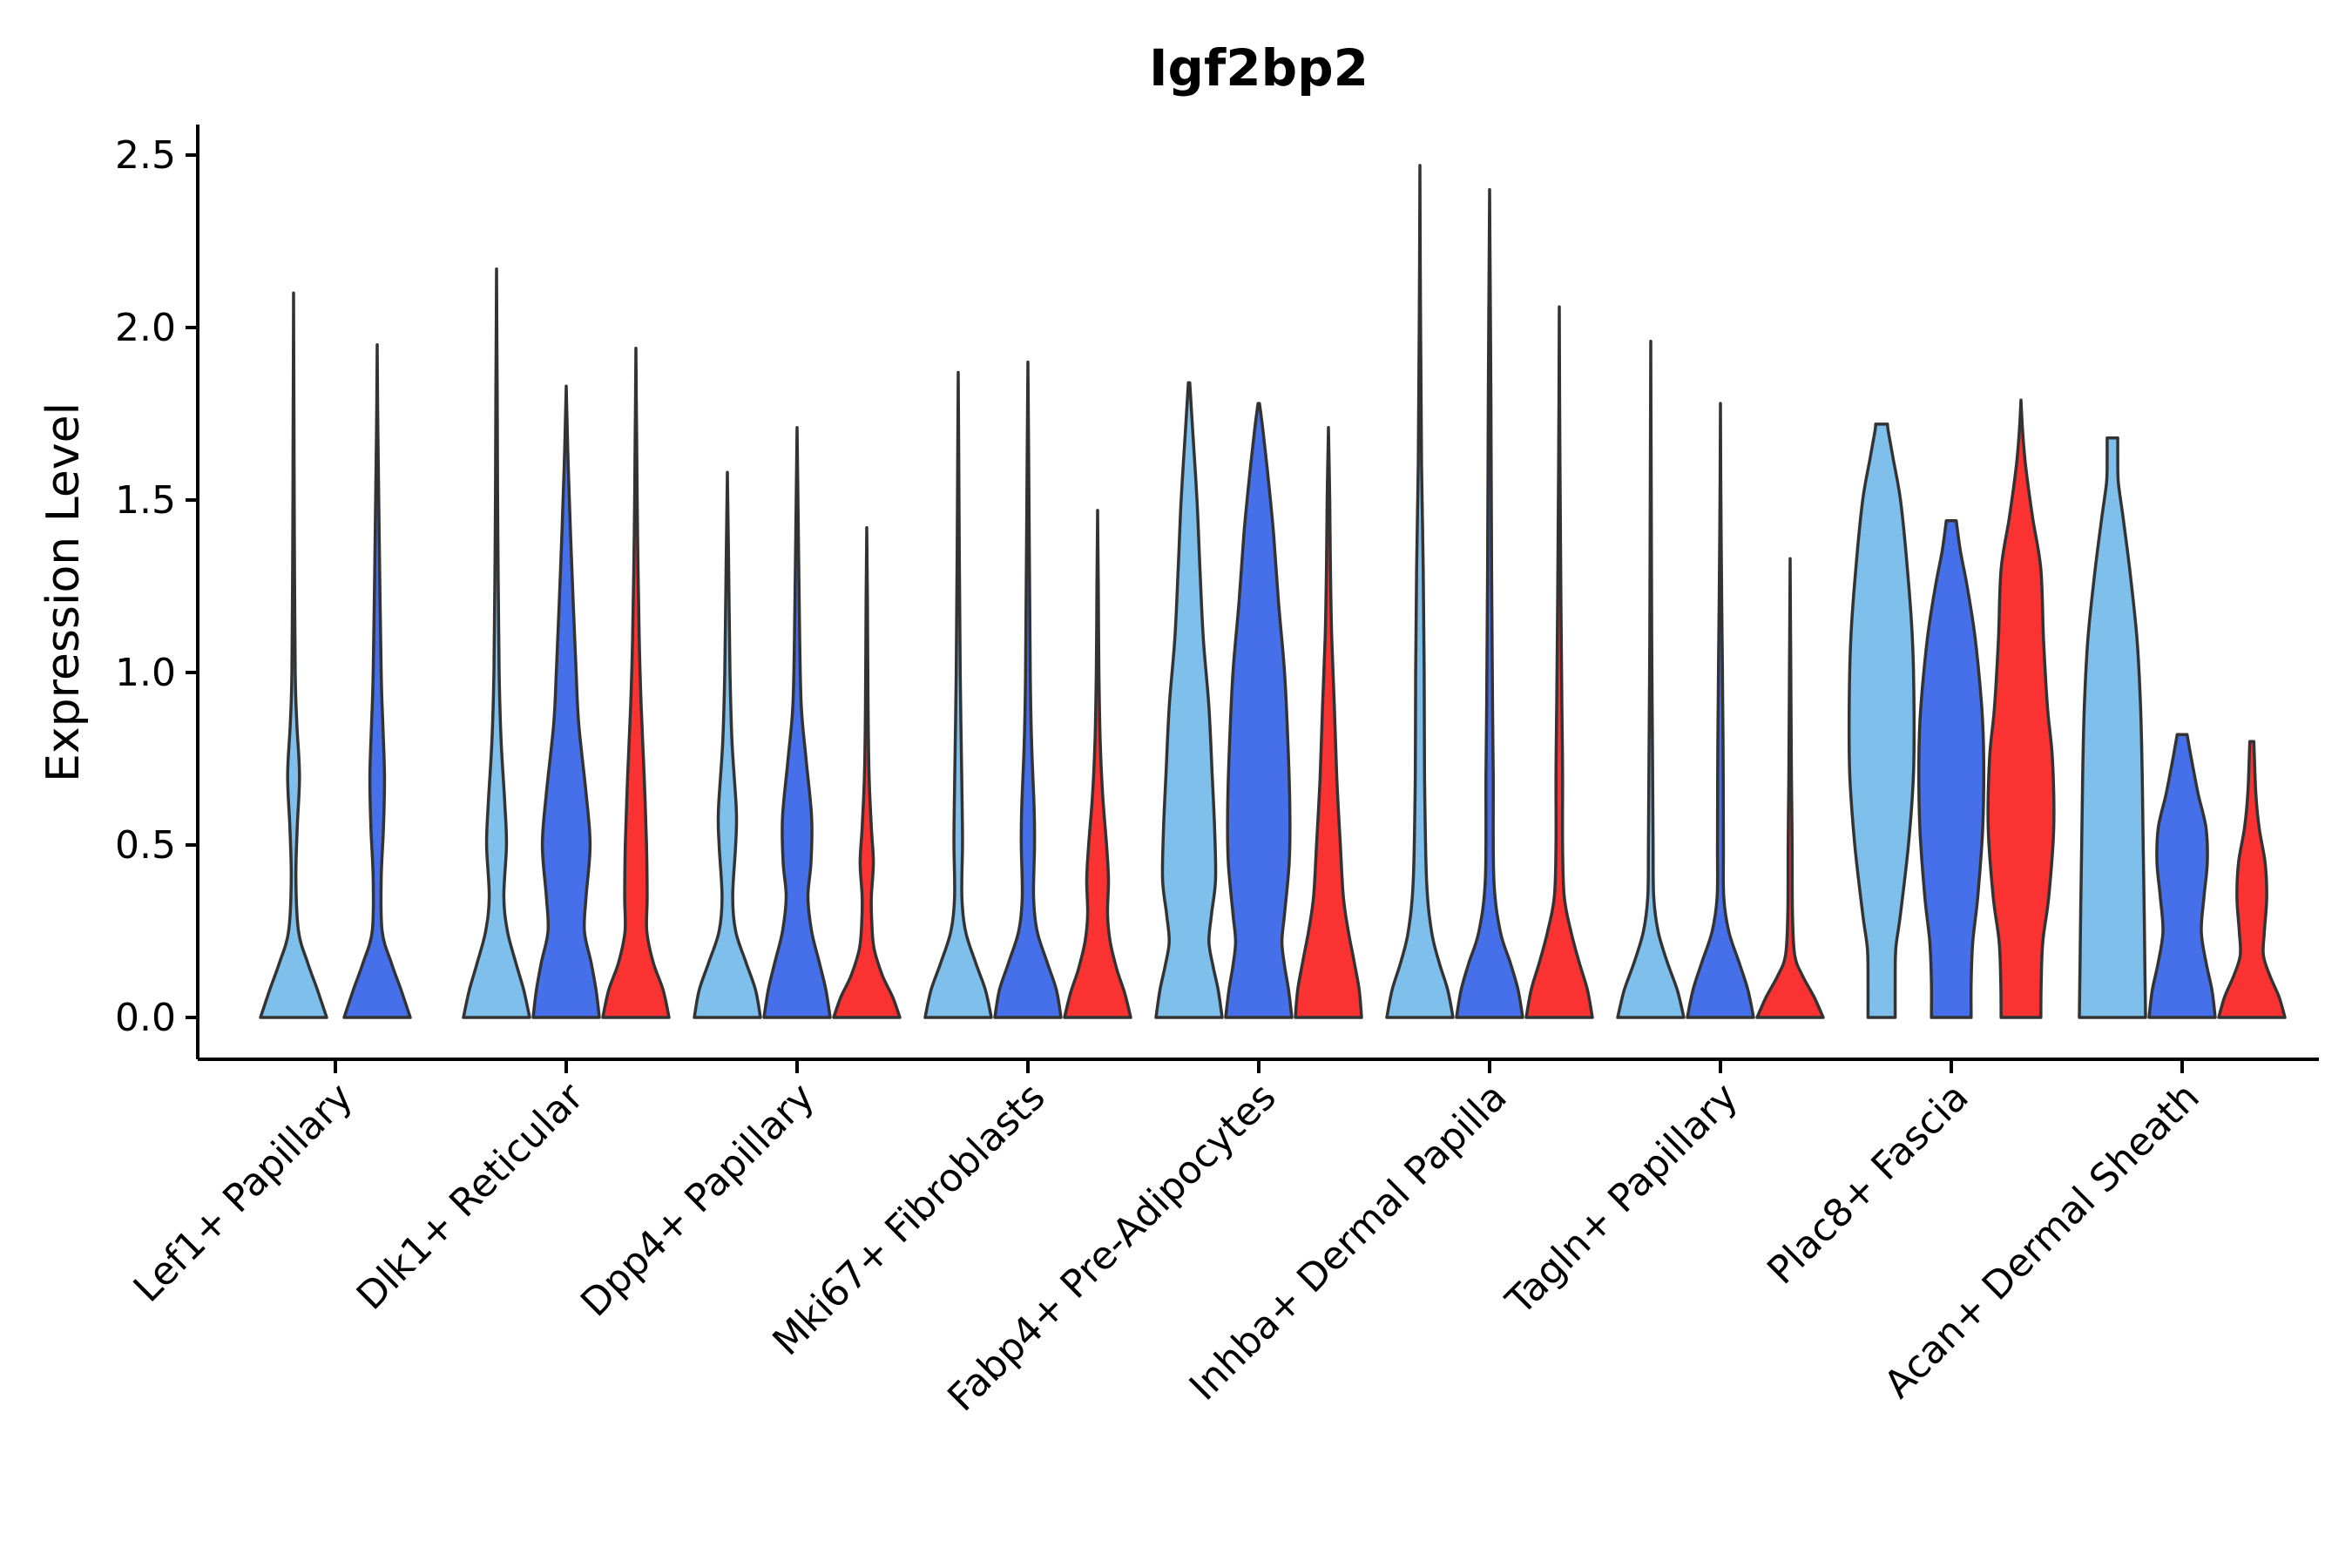 The image size is (2352, 1568). Describe the element at coordinates (156, 586) in the screenshot. I see `y-ticks: 0.0 0.5 1.0 1.5 2.0 2.5` at that location.